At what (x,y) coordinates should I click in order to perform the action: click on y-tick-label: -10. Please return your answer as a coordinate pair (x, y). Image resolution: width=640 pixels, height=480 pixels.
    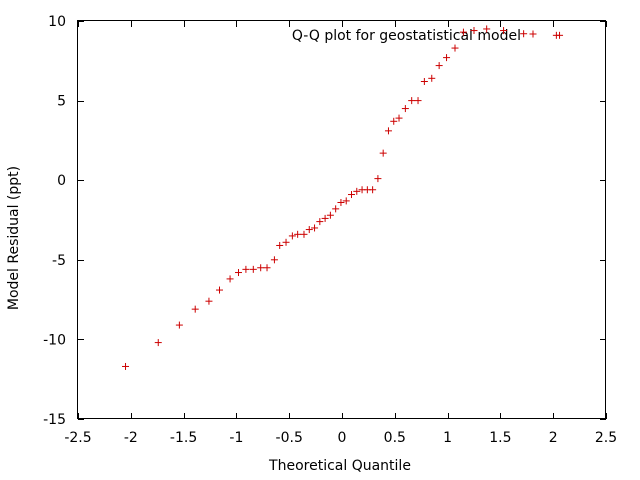
    Looking at the image, I should click on (54, 340).